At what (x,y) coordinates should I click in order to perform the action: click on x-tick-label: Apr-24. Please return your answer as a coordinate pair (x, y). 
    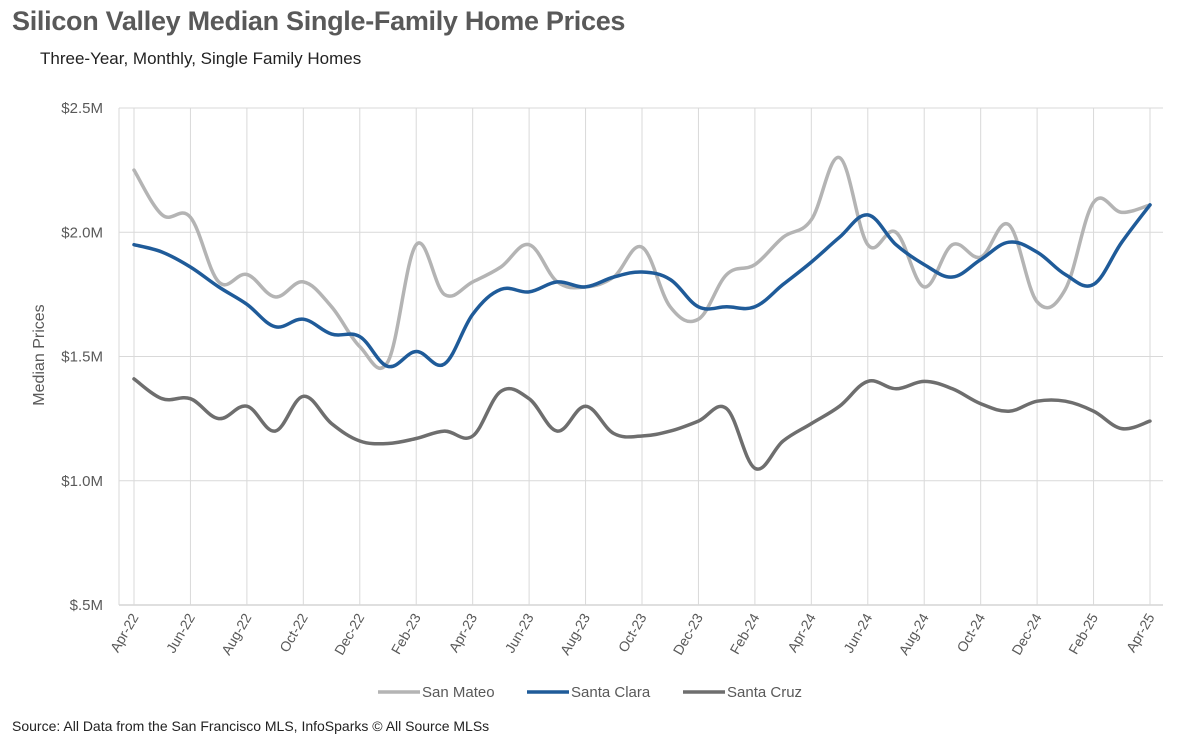
    Looking at the image, I should click on (801, 632).